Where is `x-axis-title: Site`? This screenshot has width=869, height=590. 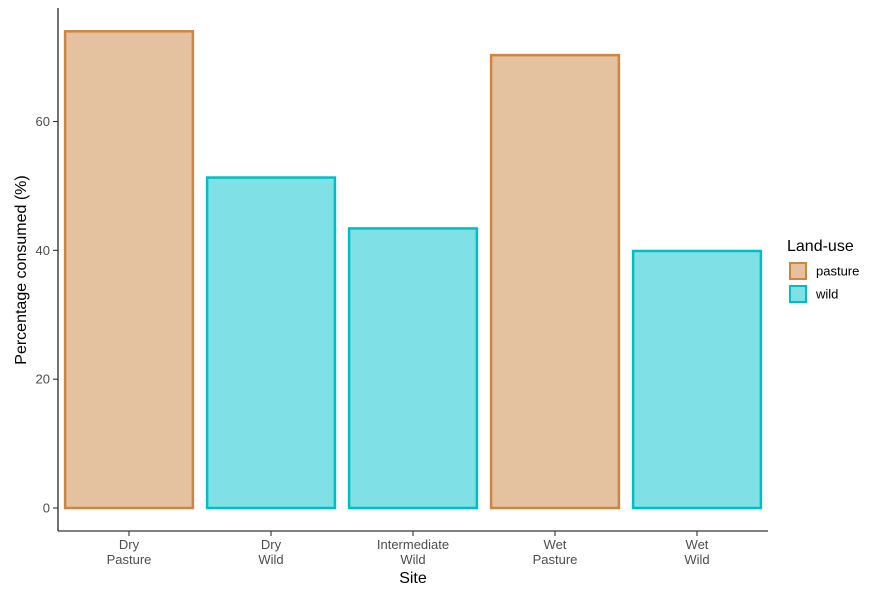 x-axis-title: Site is located at coordinates (413, 578).